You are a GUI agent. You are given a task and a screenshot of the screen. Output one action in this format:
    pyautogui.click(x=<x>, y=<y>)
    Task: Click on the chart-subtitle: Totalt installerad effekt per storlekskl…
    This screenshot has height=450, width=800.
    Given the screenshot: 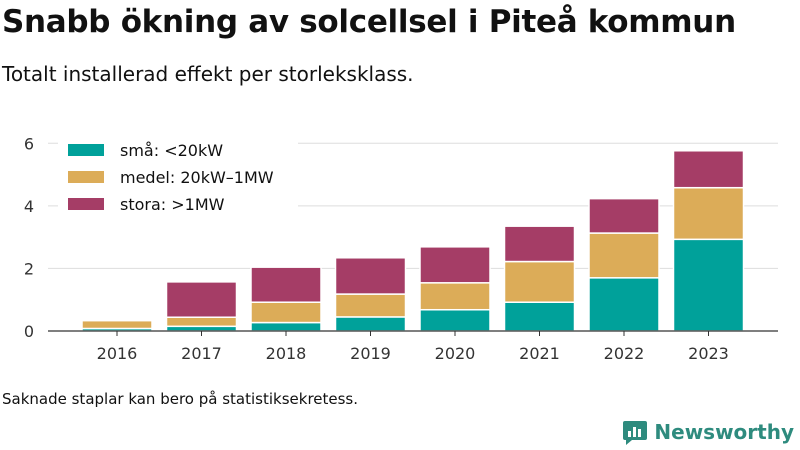 What is the action you would take?
    pyautogui.click(x=208, y=74)
    